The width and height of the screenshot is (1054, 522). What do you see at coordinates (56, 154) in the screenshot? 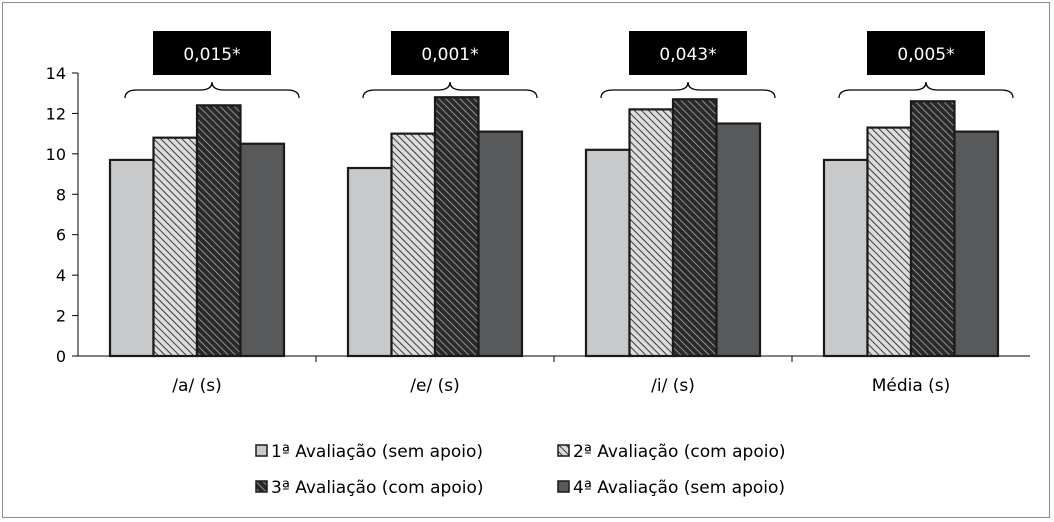
I see `y-tick-label-5: 10` at bounding box center [56, 154].